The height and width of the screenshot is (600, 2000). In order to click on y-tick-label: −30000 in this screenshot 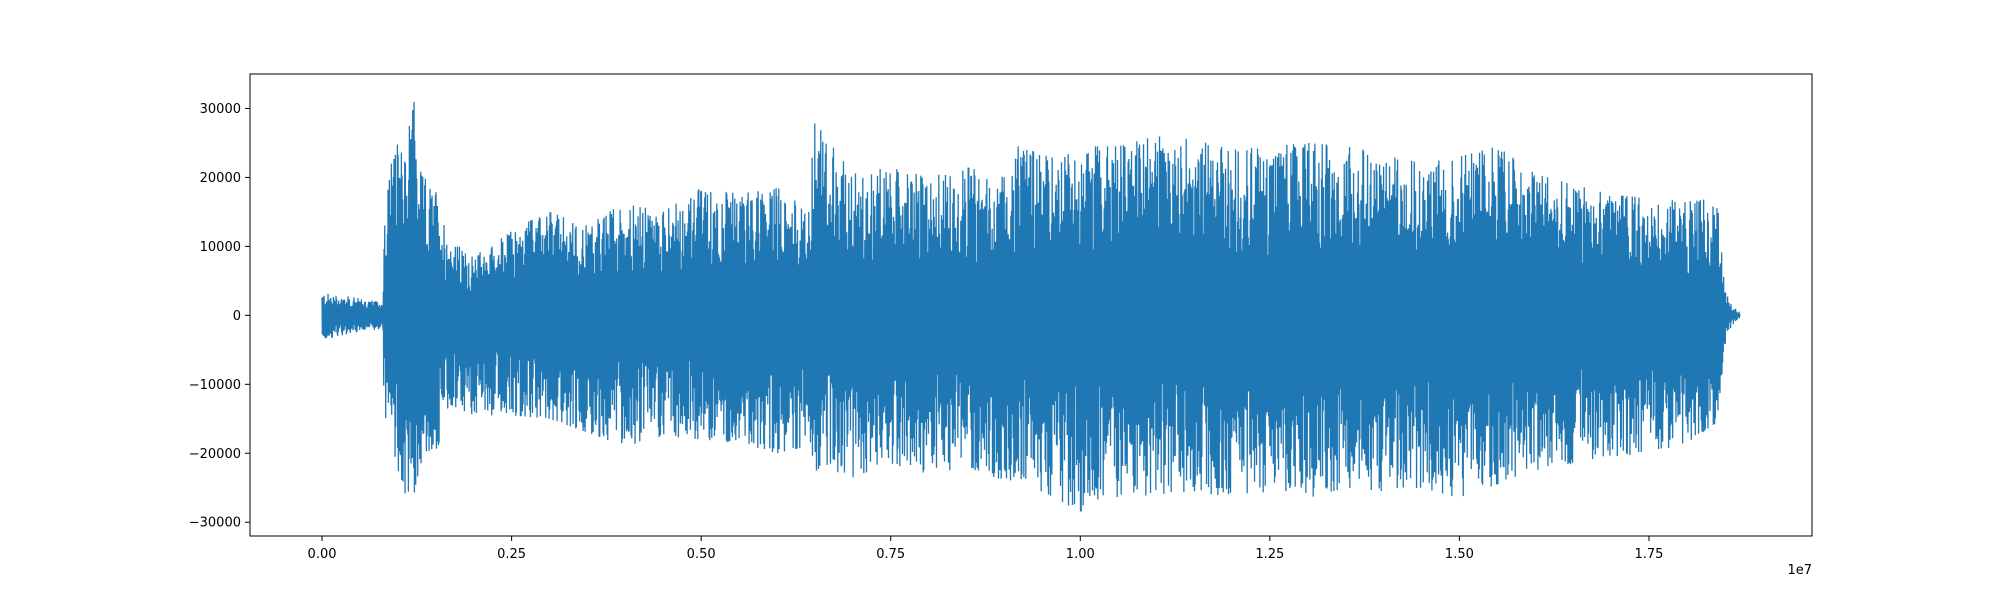, I will do `click(215, 523)`.